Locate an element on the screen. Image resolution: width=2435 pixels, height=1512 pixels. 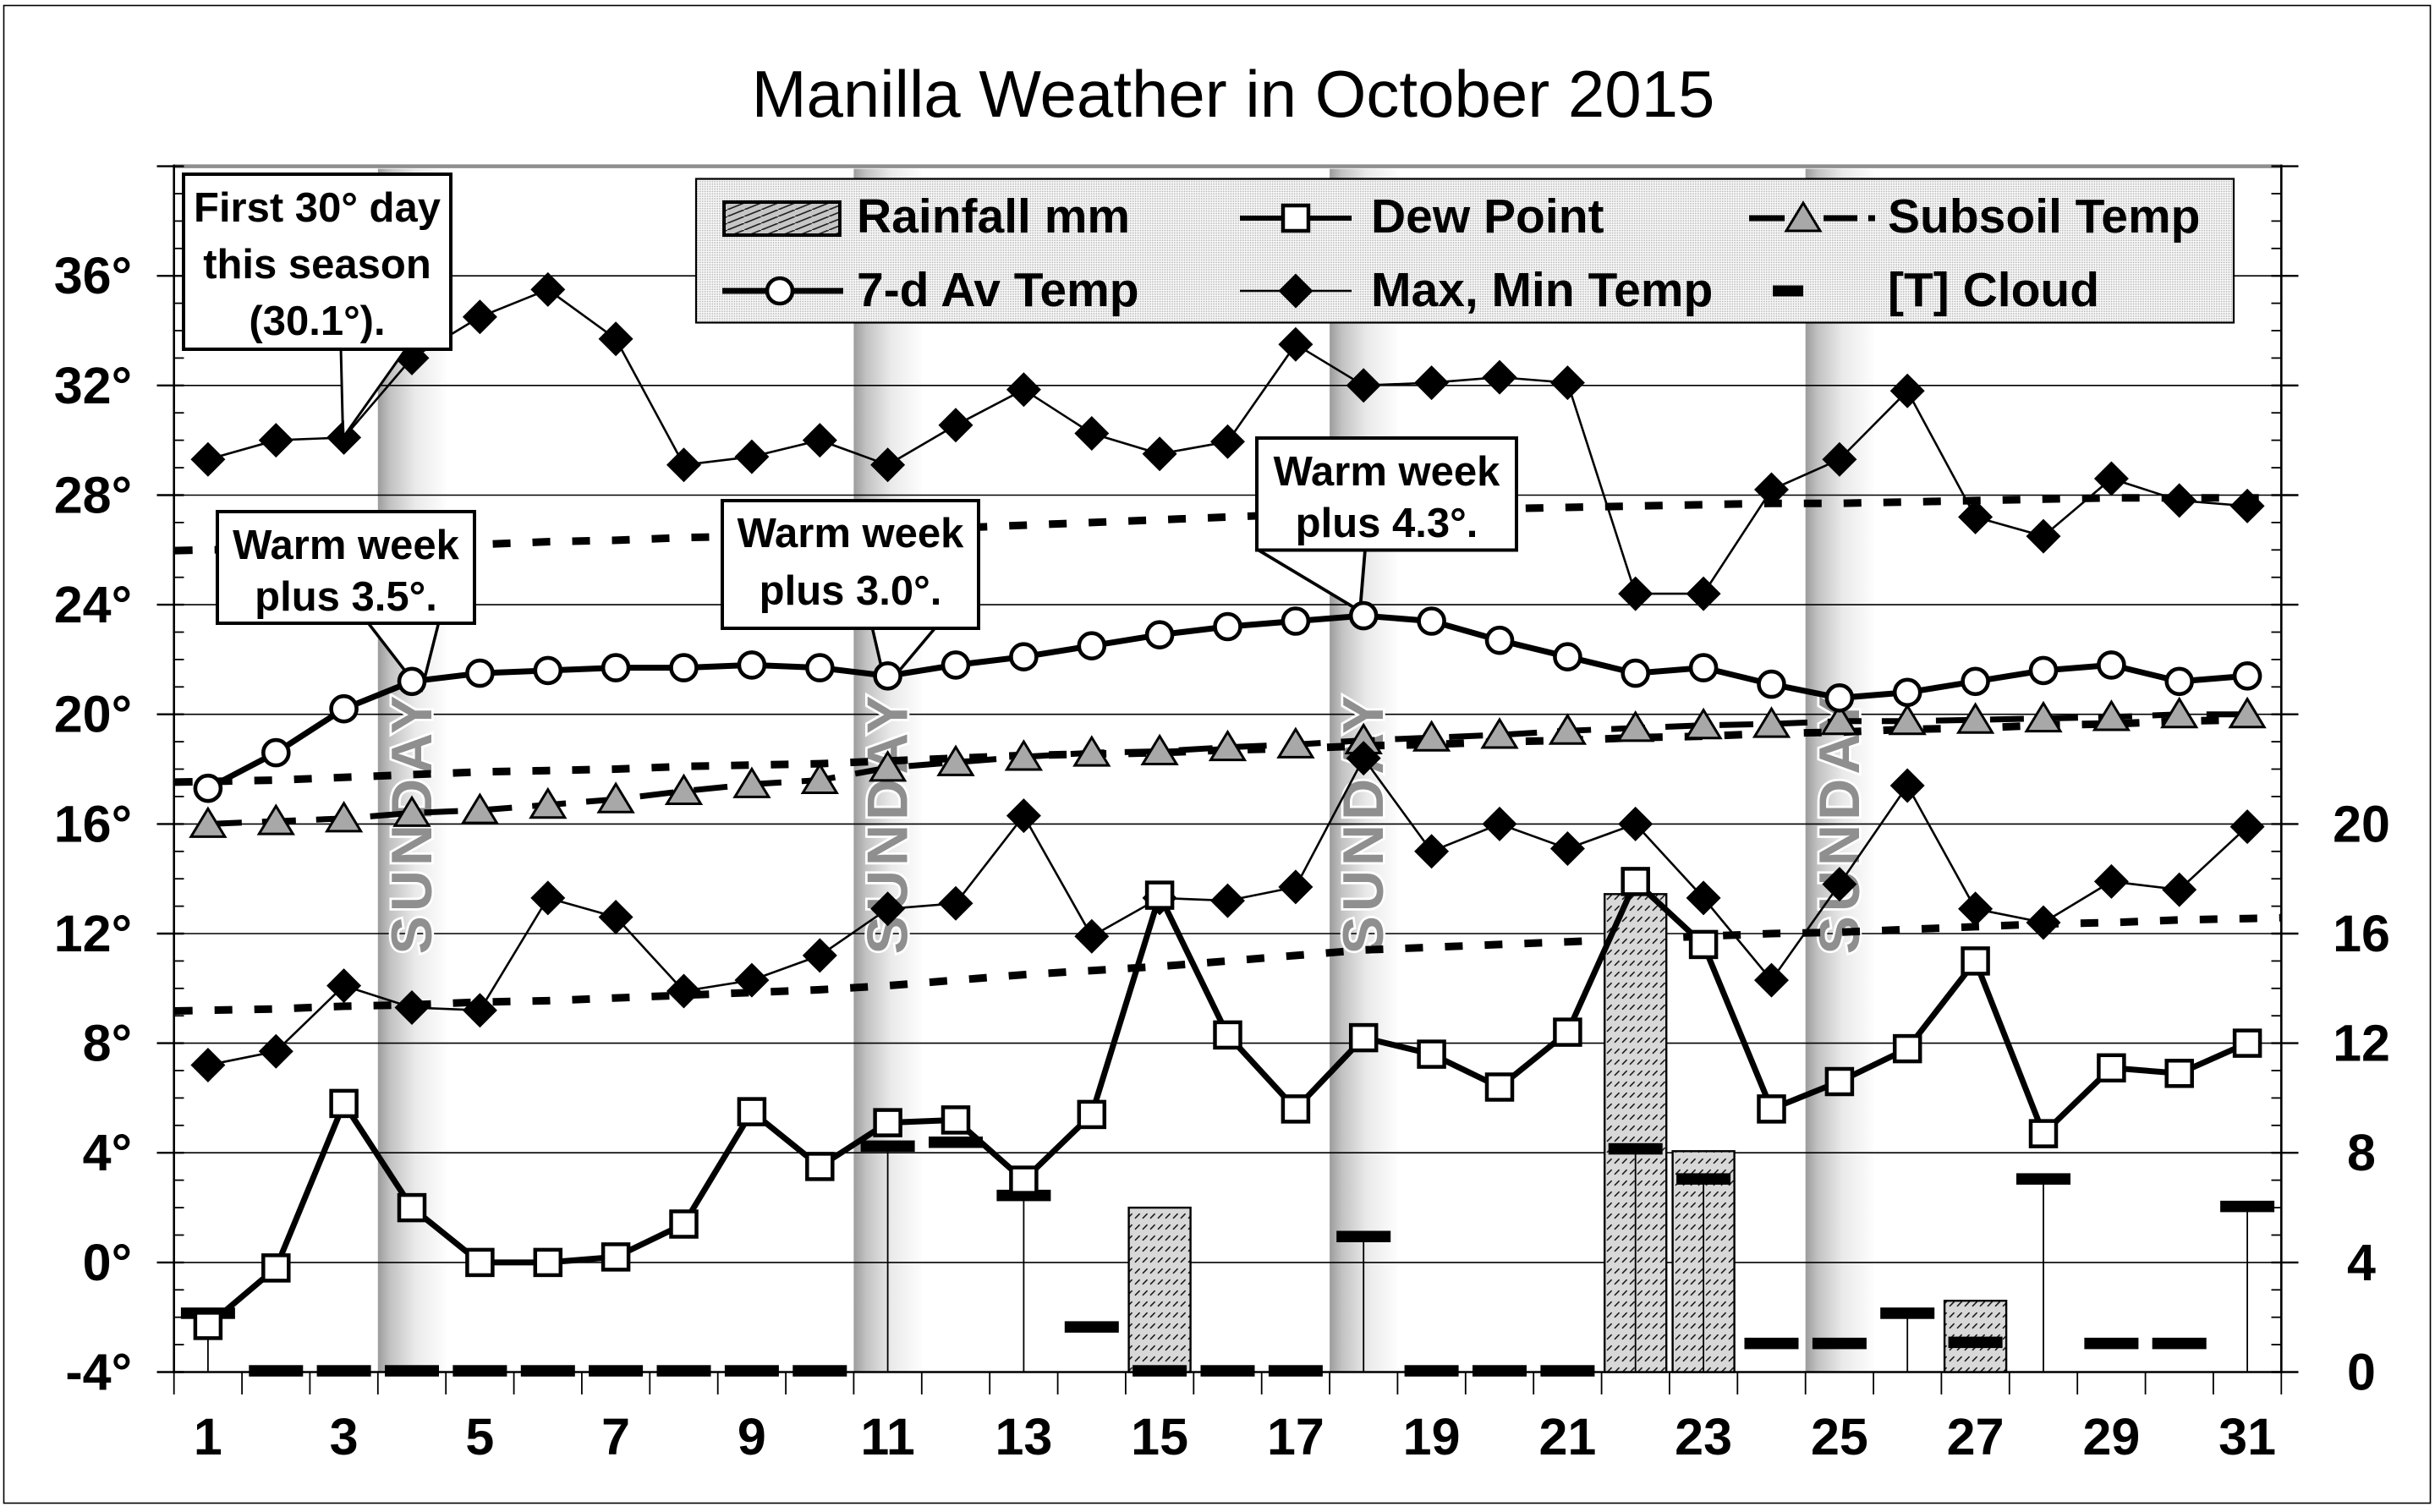
svg-text: plus 3.5°. is located at coordinates (346, 597).